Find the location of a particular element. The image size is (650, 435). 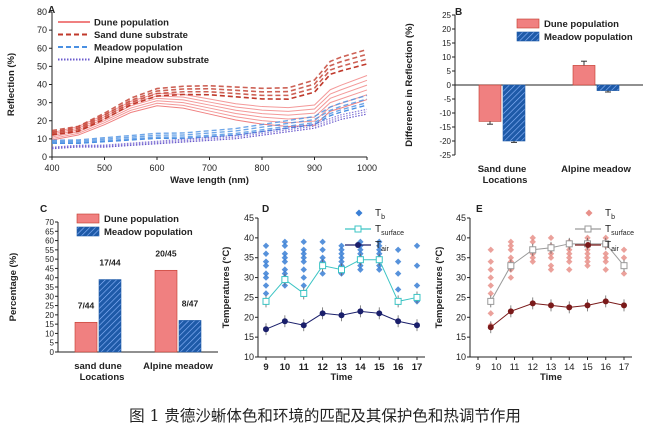

y-tick-label: 55 is located at coordinates (49, 250).